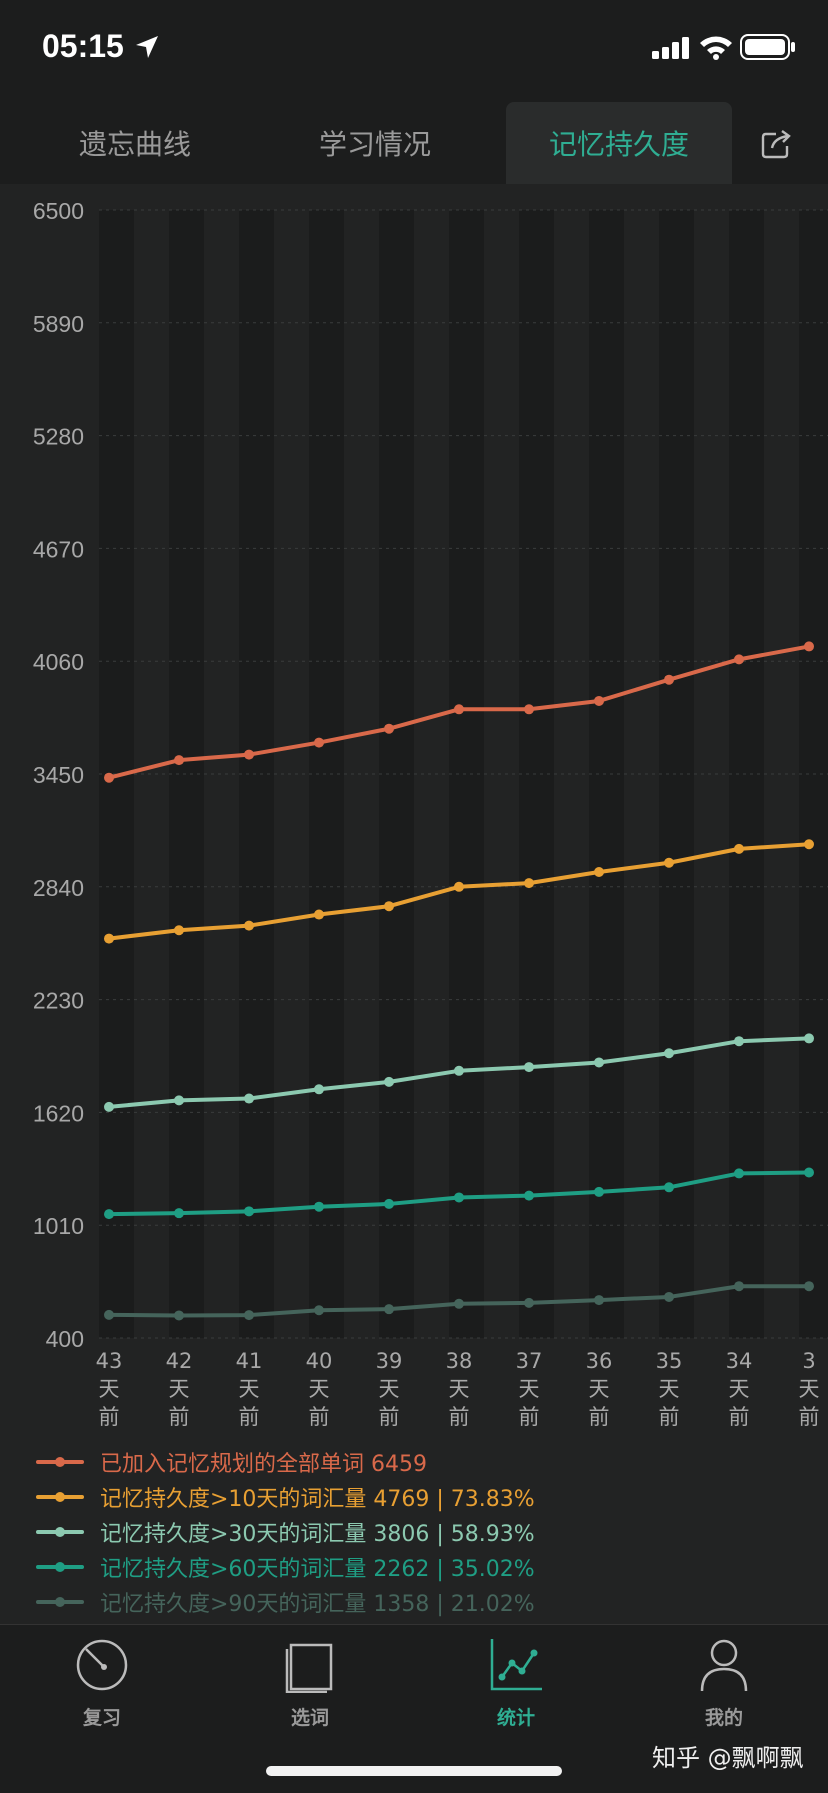  I want to click on tab-learning-status: 学习情况, so click(374, 144).